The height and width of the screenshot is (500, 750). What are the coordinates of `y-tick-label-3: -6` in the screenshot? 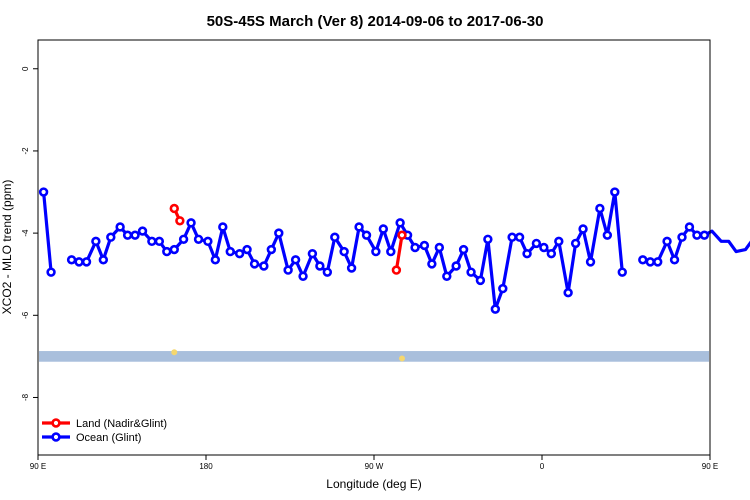 It's located at (25, 315).